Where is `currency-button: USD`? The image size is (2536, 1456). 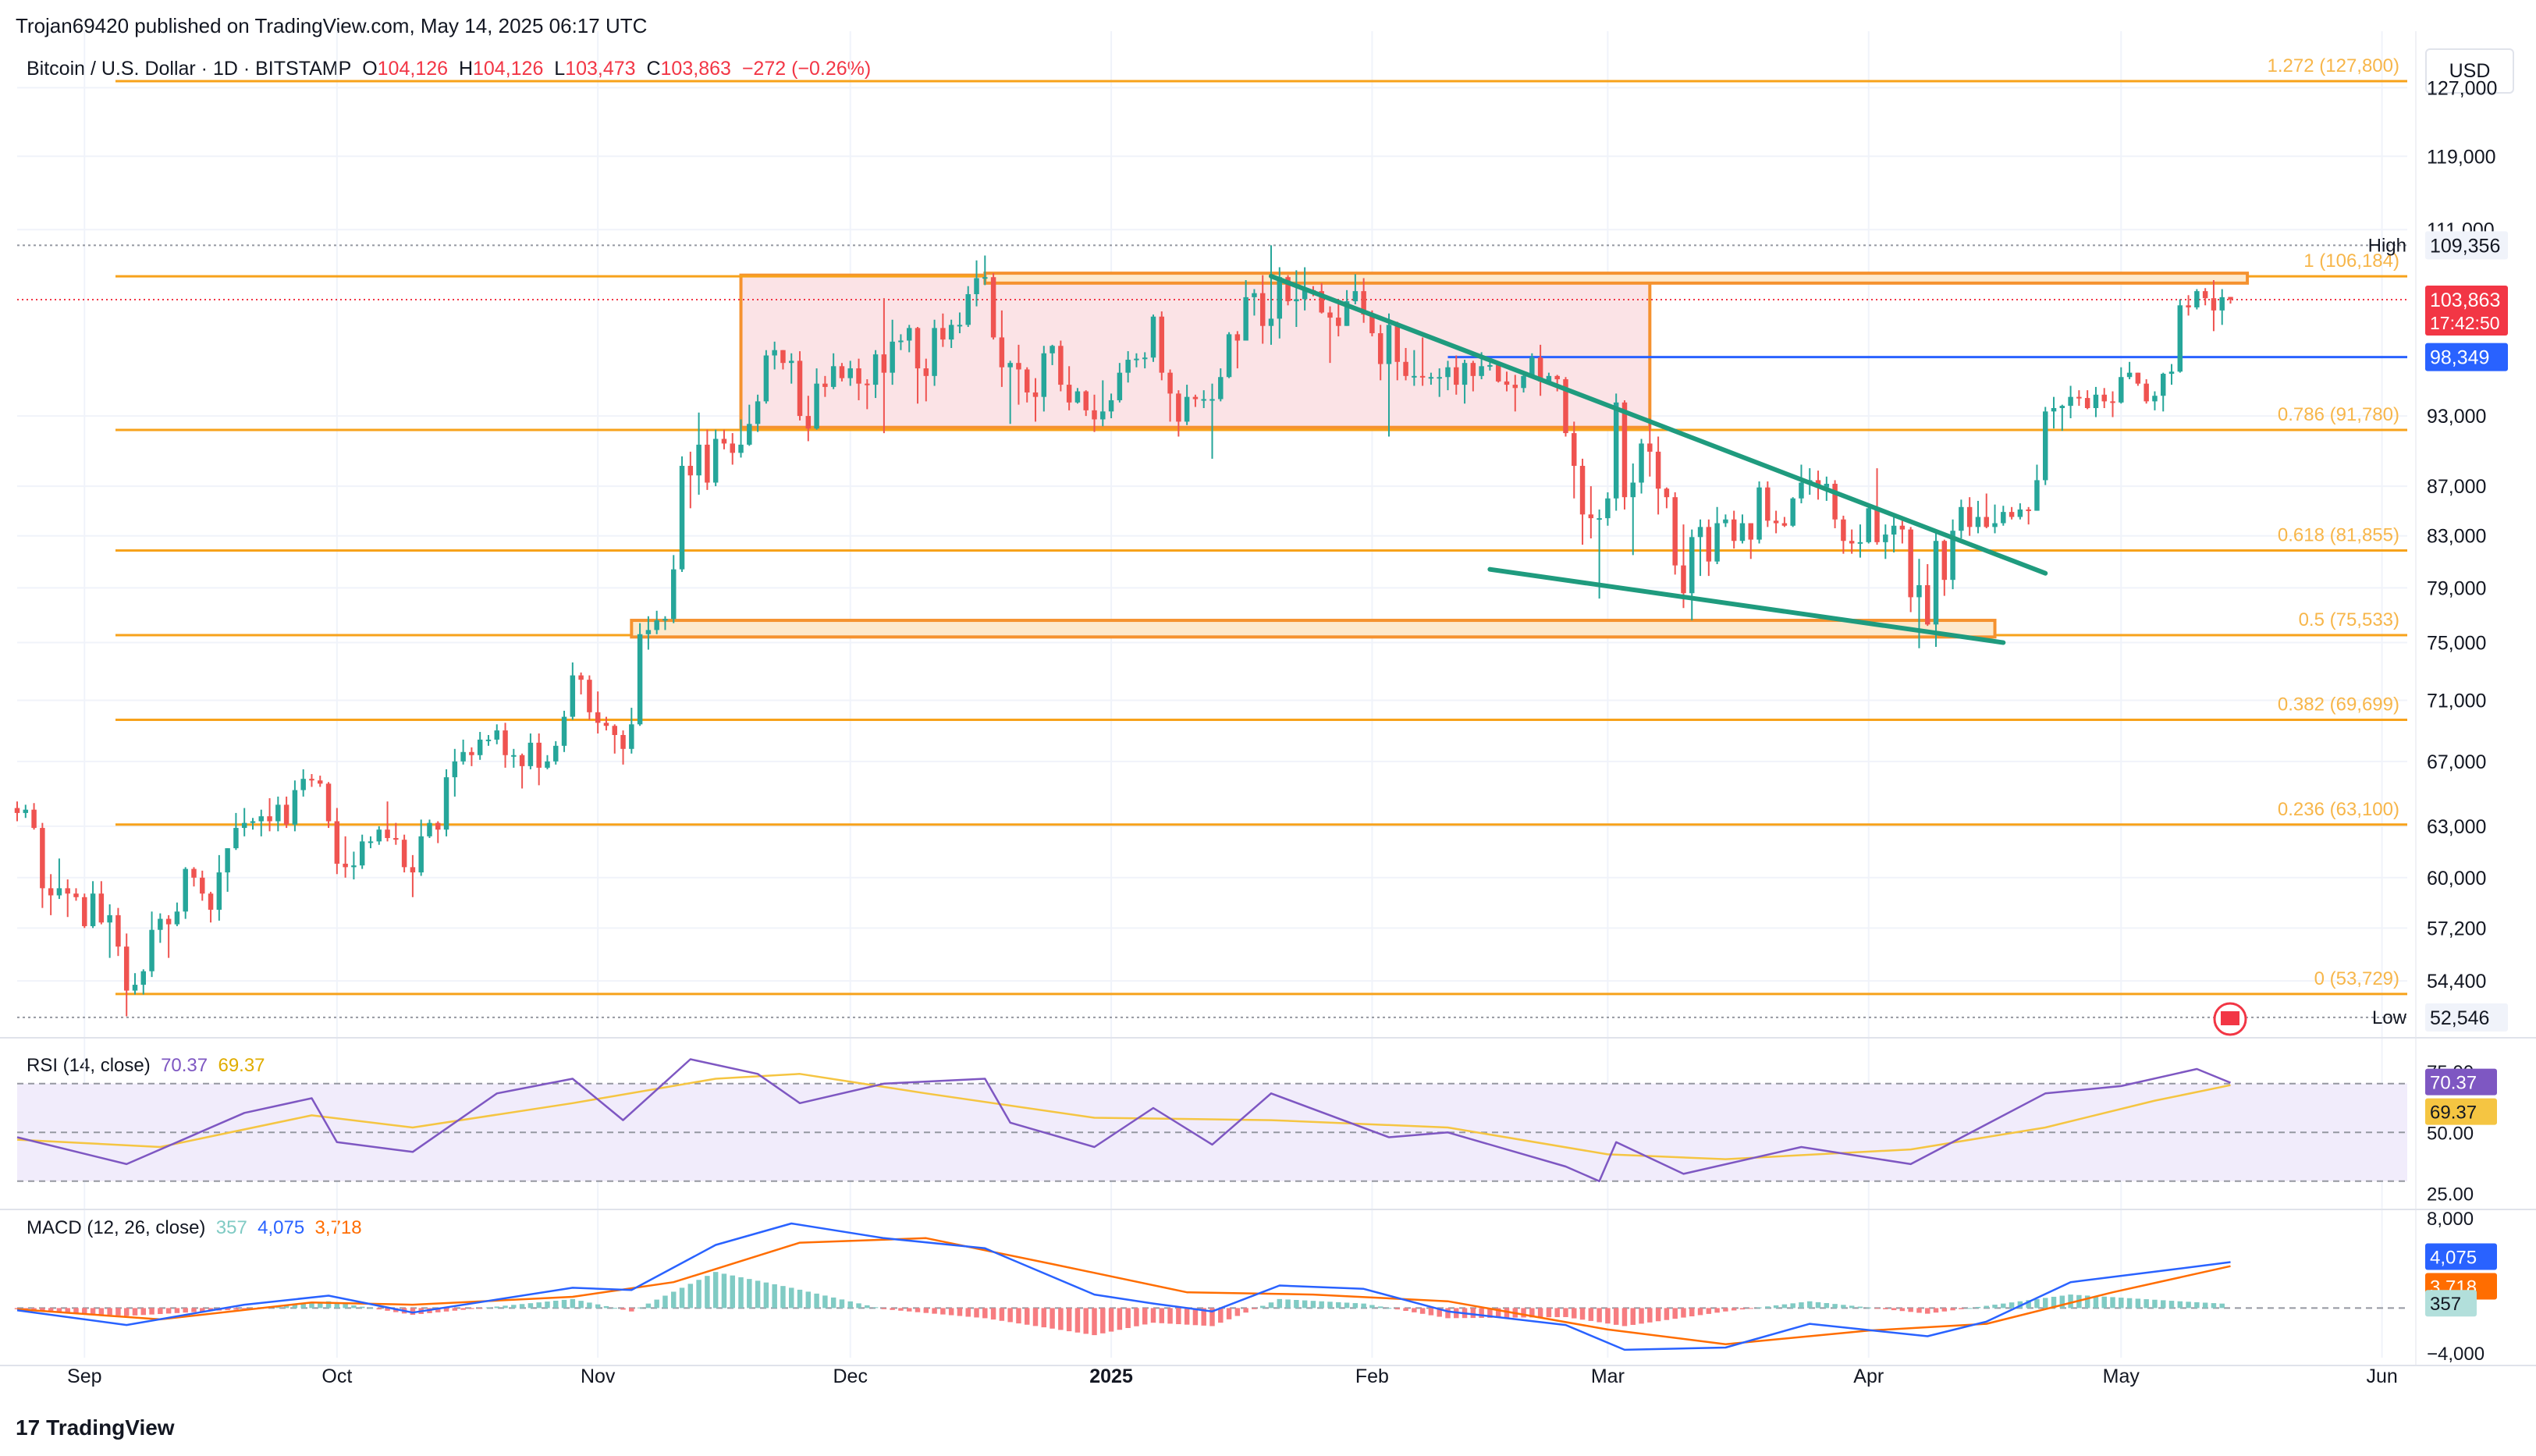 currency-button: USD is located at coordinates (2469, 71).